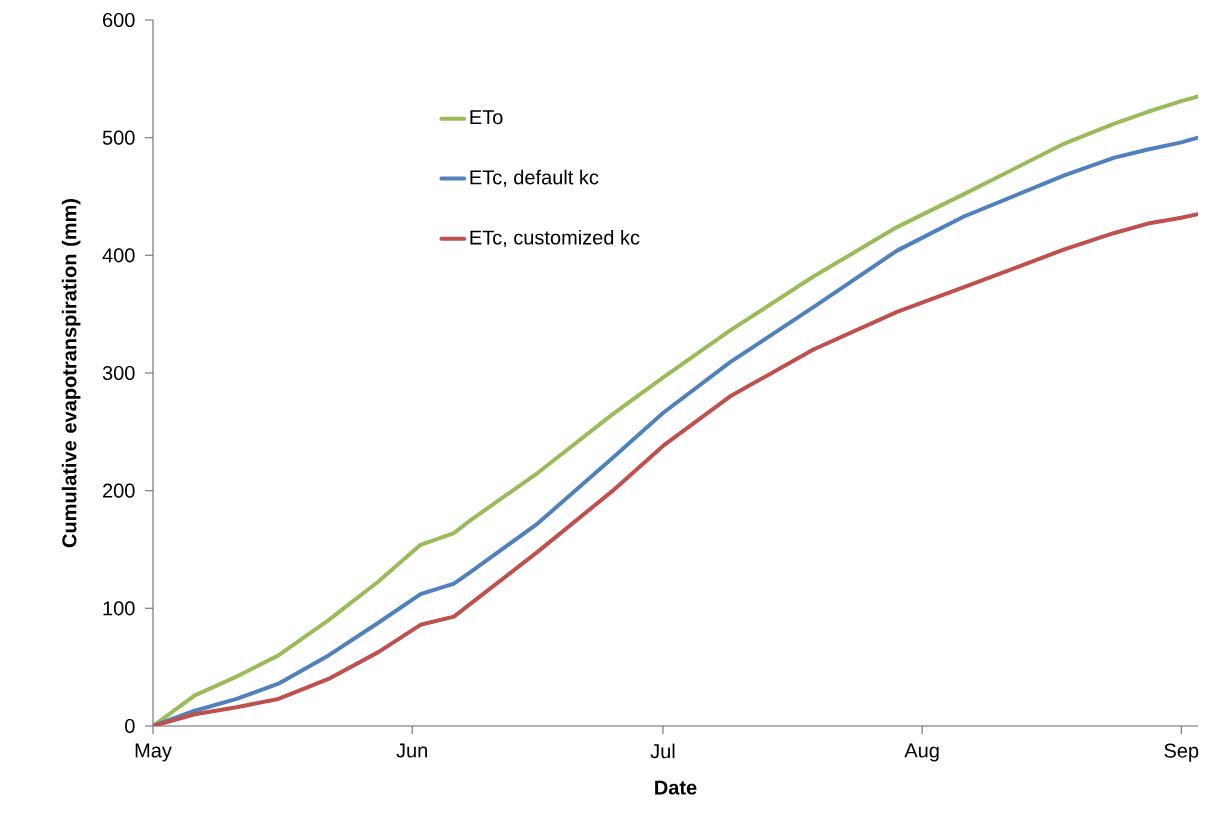  Describe the element at coordinates (153, 752) in the screenshot. I see `x-tick-label: May` at that location.